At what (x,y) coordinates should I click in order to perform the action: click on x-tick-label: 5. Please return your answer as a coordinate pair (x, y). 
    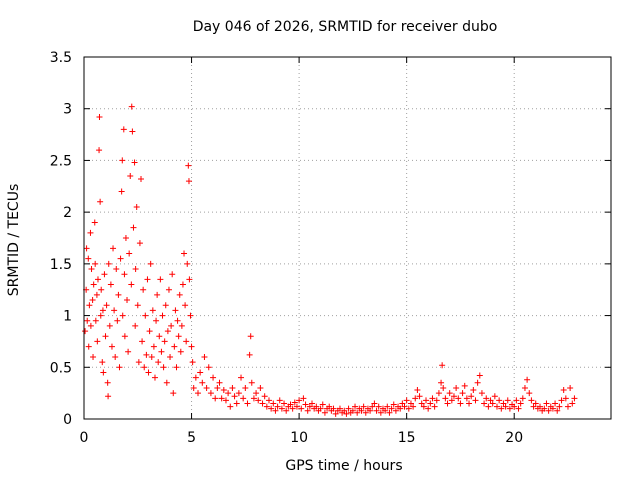
    Looking at the image, I should click on (191, 438).